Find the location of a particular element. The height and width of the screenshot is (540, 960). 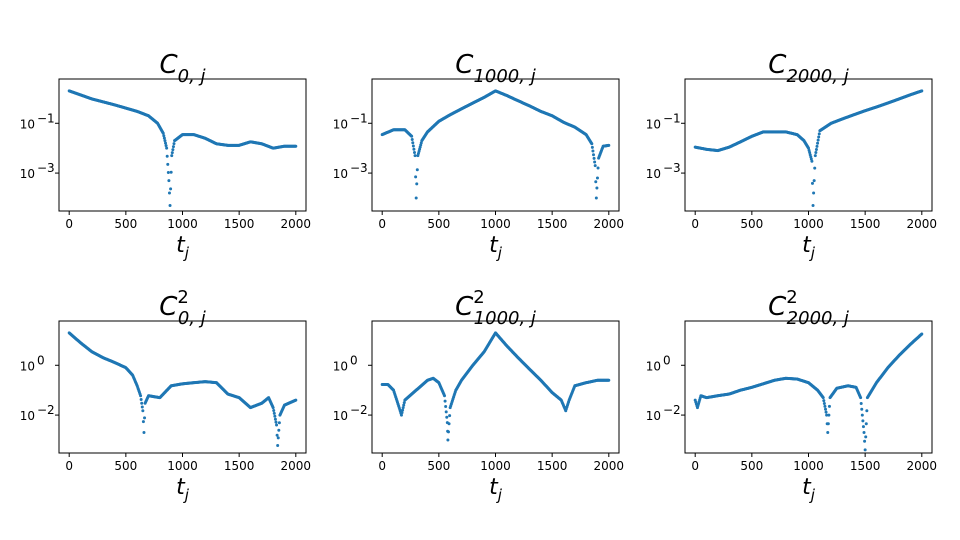

title-subscript: 2000, j is located at coordinates (817, 76).